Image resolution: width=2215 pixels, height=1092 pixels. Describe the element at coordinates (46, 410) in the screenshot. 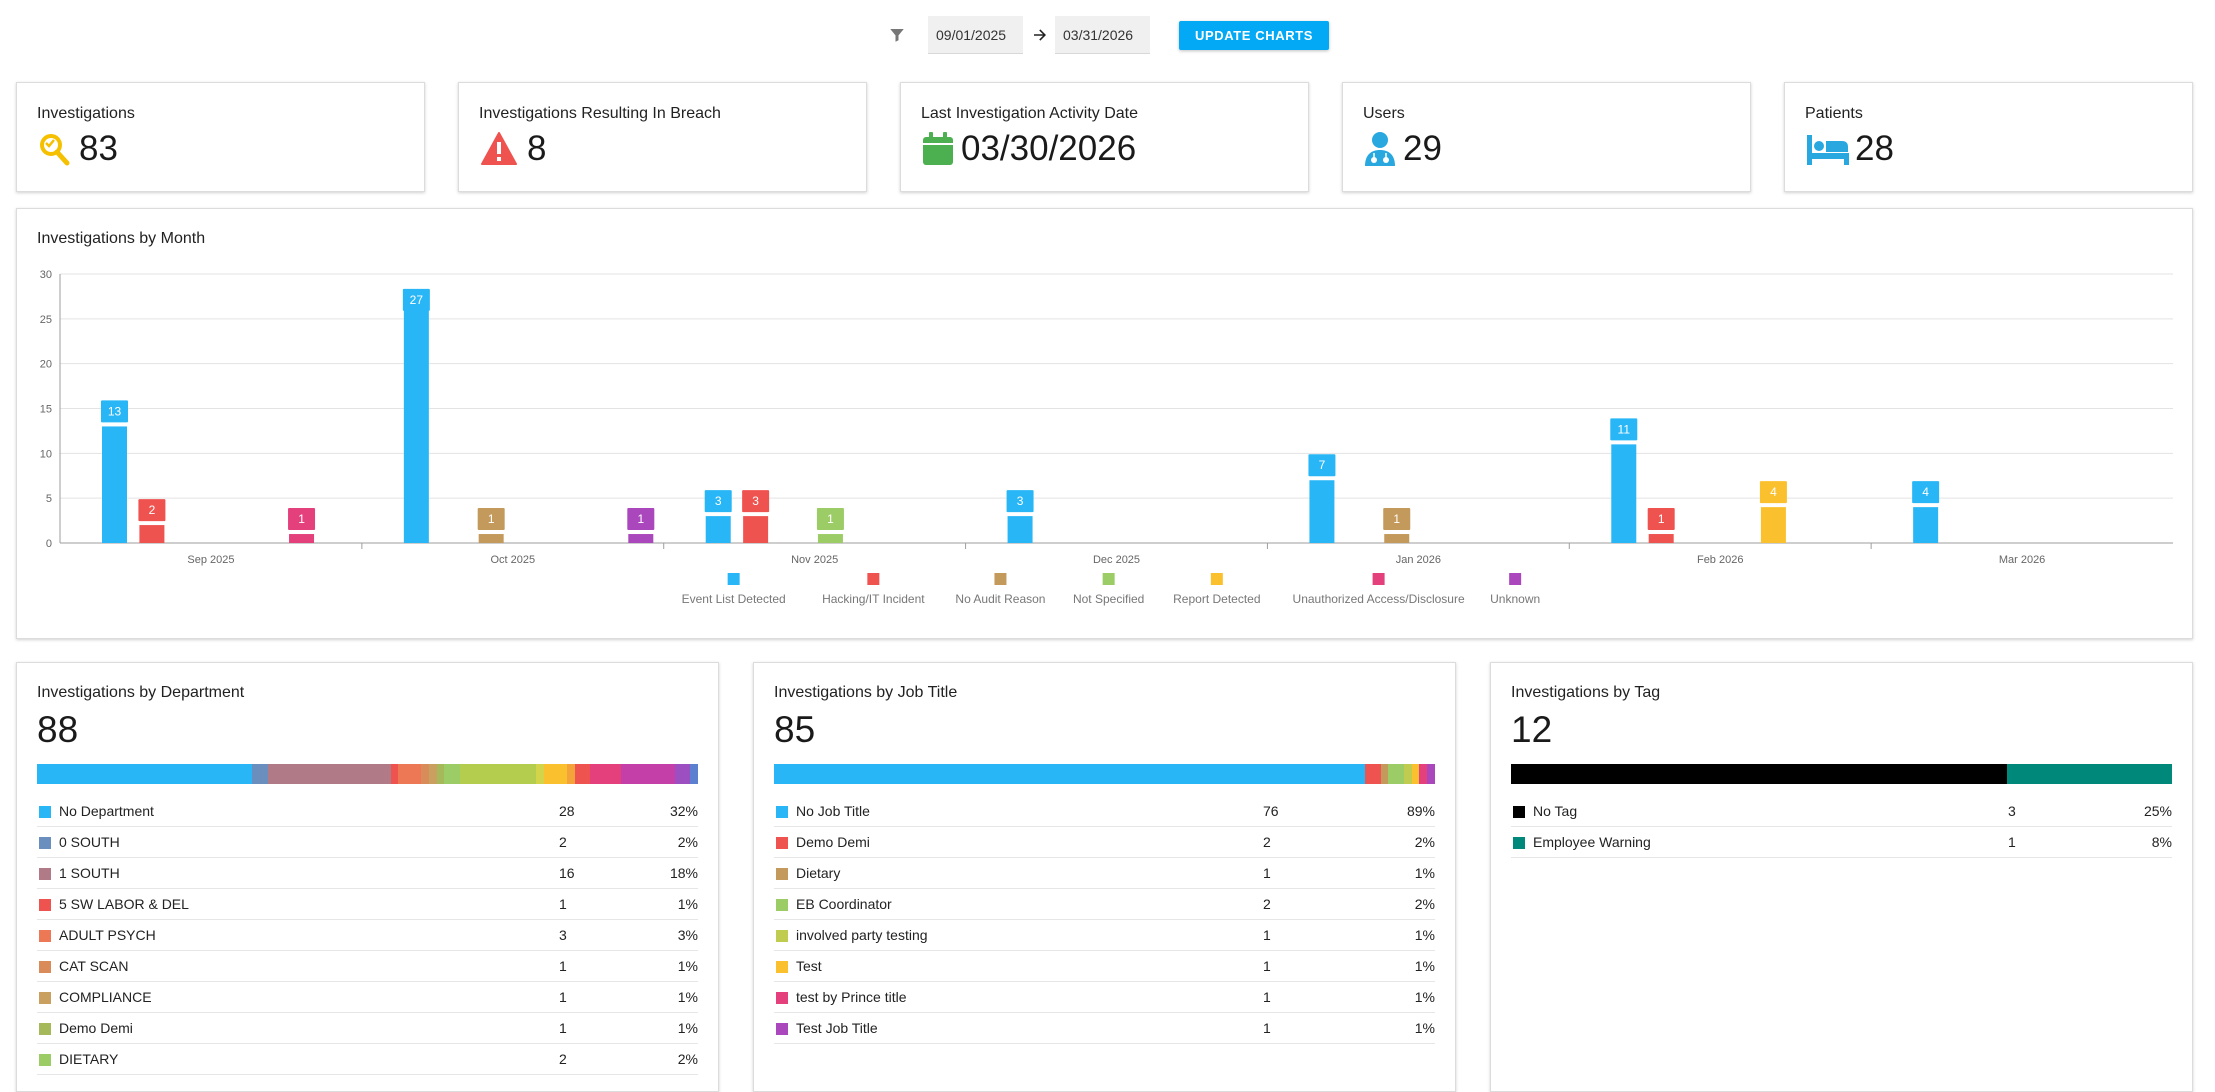

I see `y-tick-label: 15` at that location.